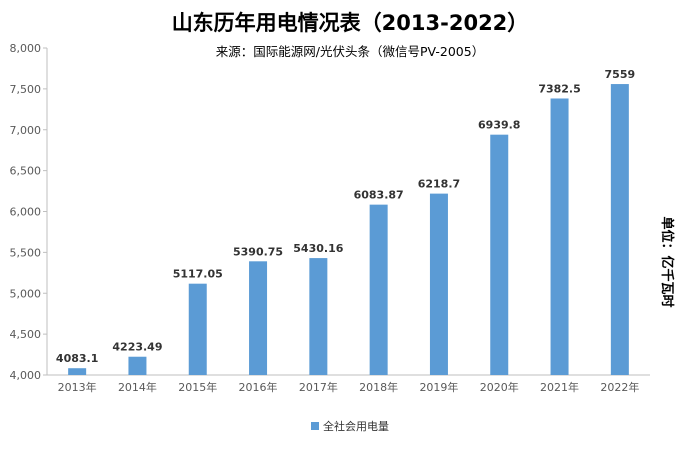 The height and width of the screenshot is (451, 700). What do you see at coordinates (77, 387) in the screenshot?
I see `x-tick-label: 2013年` at bounding box center [77, 387].